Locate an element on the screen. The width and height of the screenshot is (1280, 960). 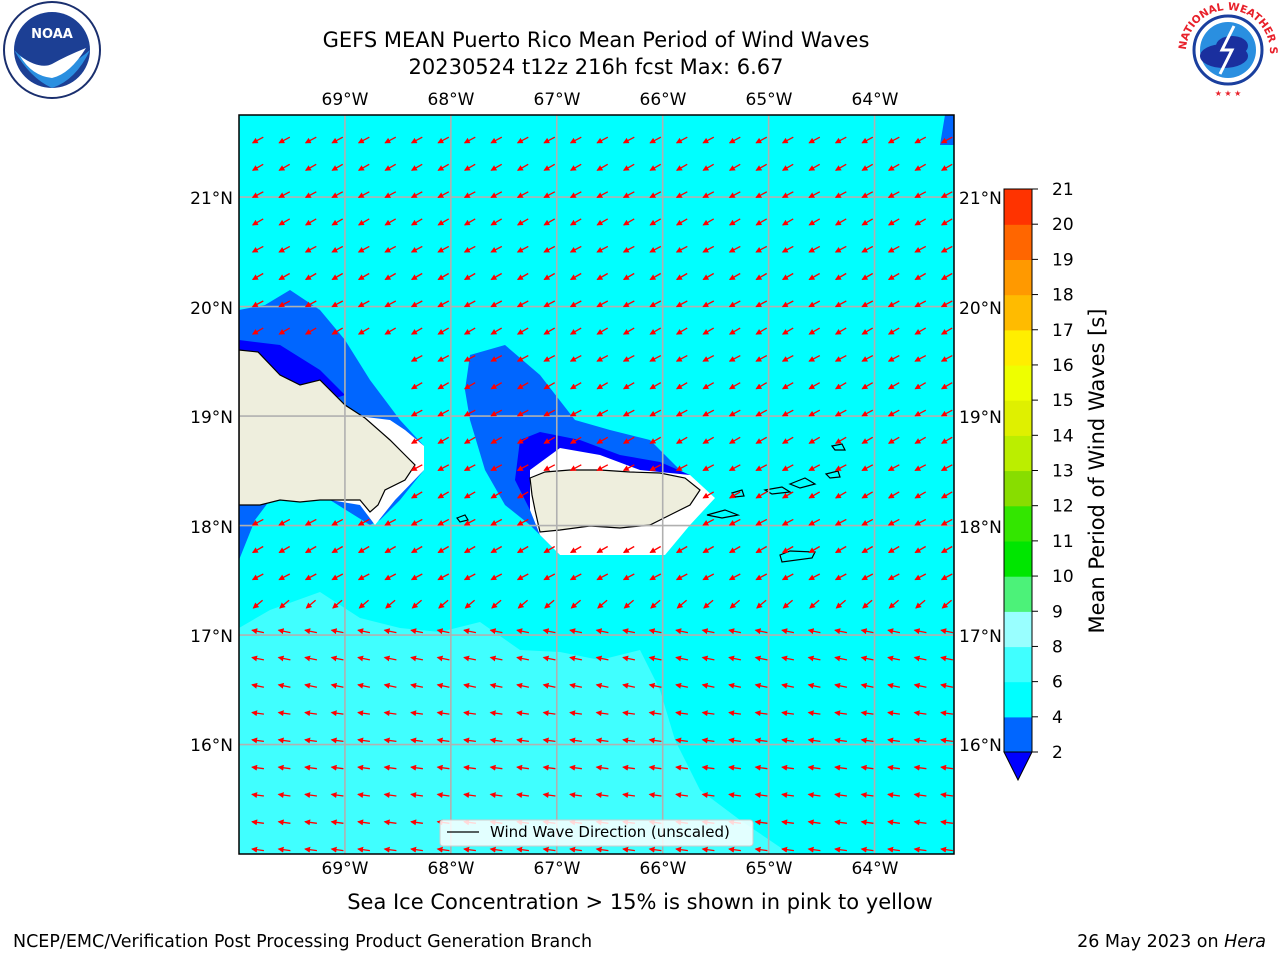
lon-tick-bottom: 64°W is located at coordinates (875, 869).